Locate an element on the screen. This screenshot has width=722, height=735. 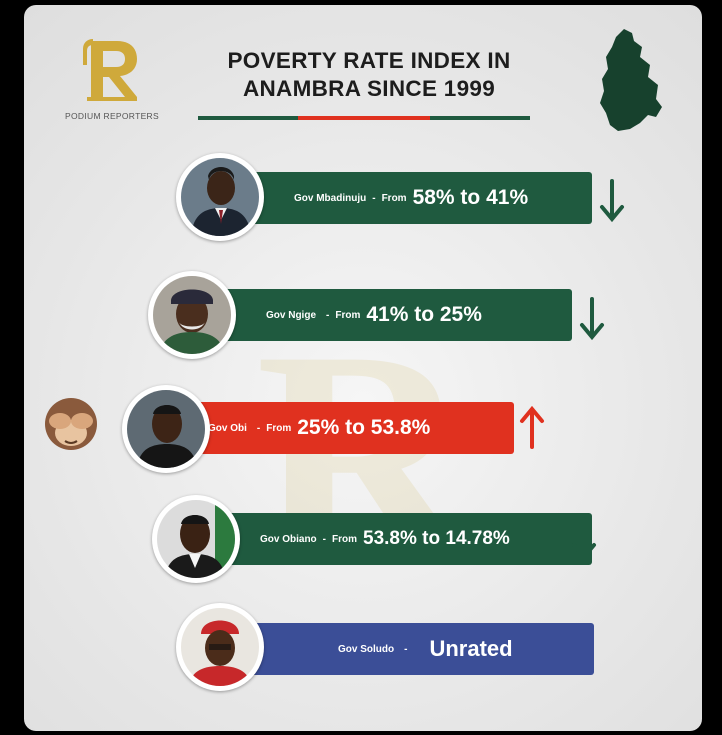
title-underline is located at coordinates (364, 118).